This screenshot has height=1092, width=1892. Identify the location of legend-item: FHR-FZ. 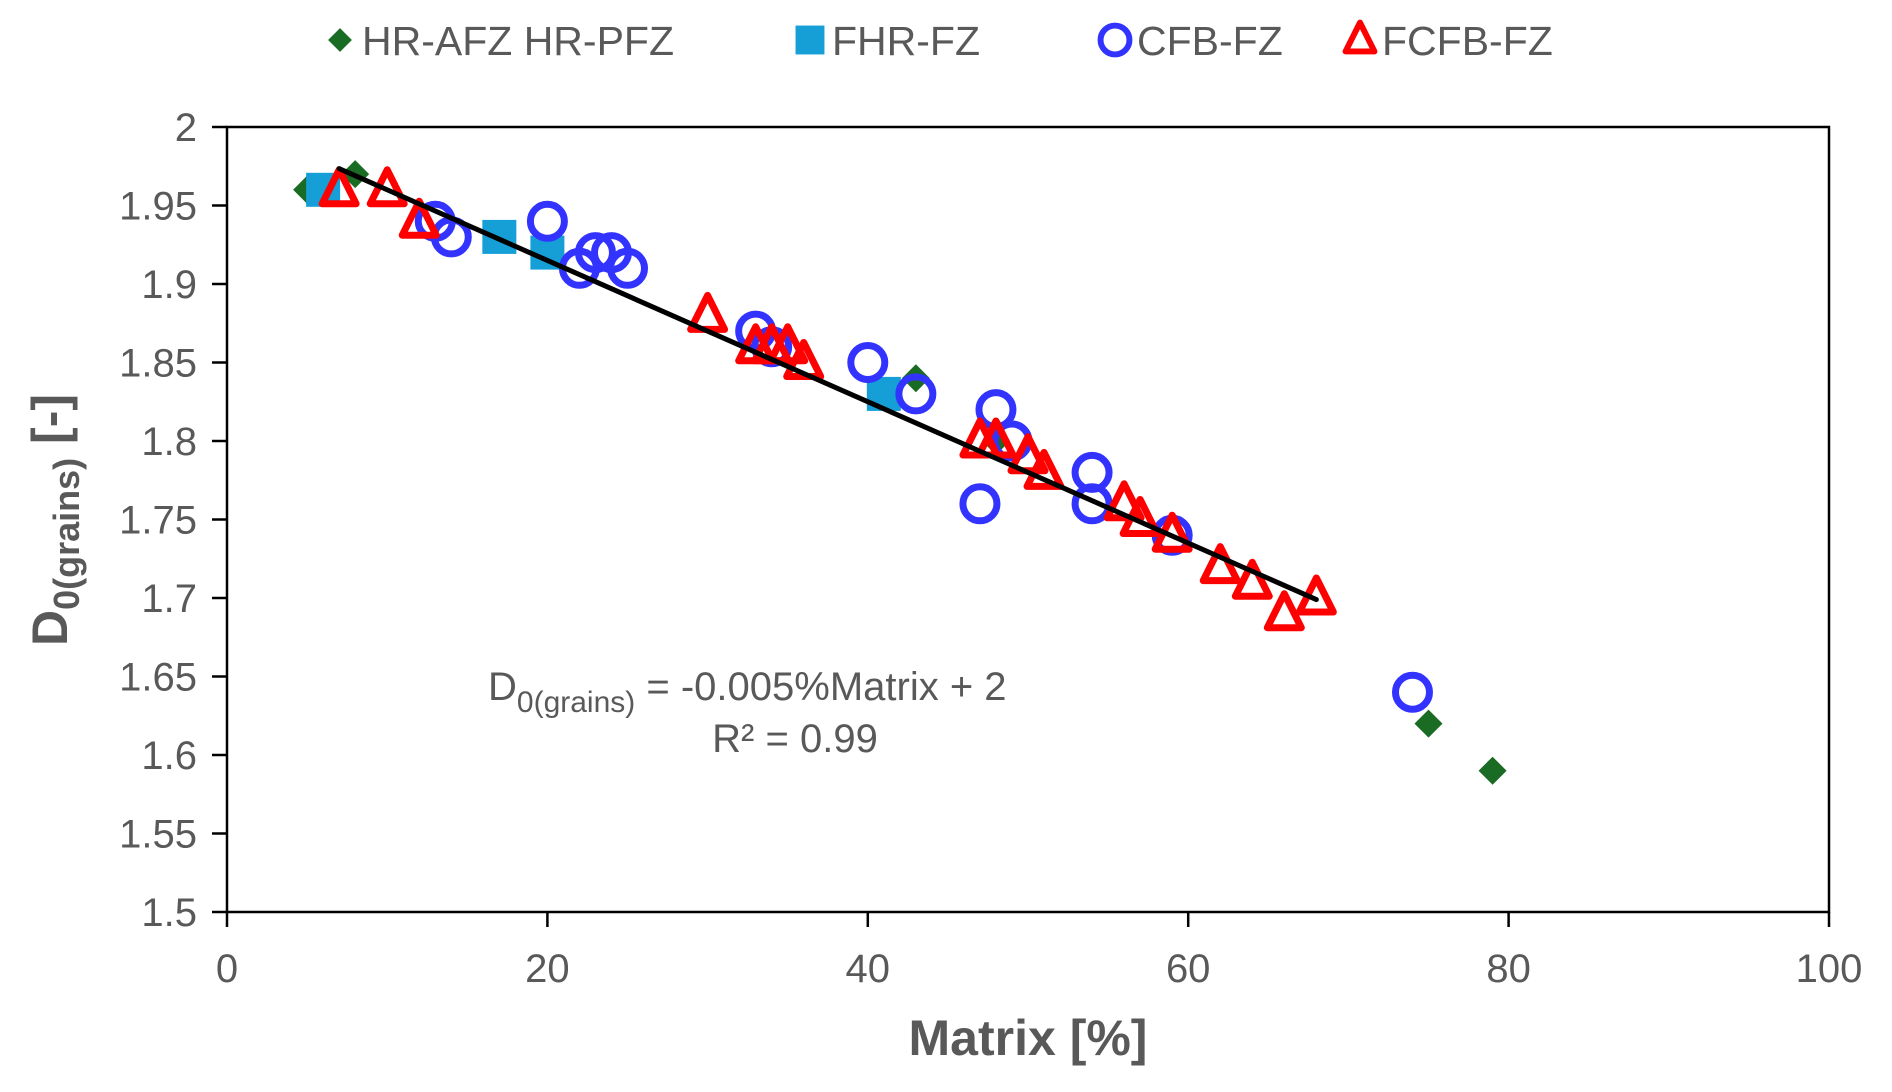
(887, 41).